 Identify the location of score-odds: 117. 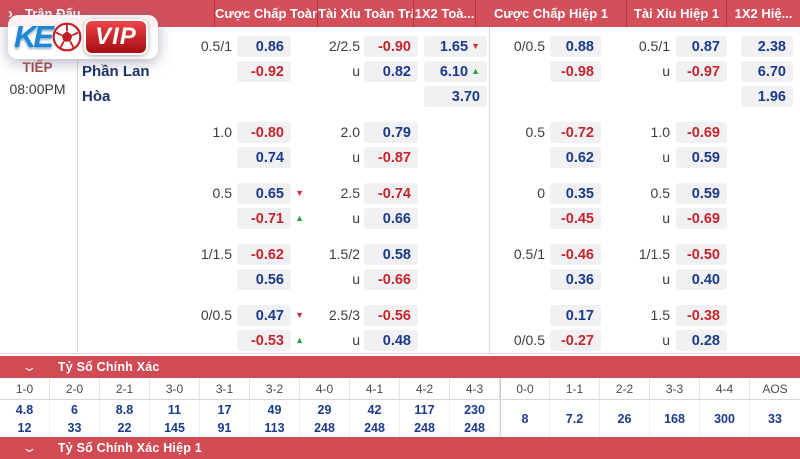
(424, 409).